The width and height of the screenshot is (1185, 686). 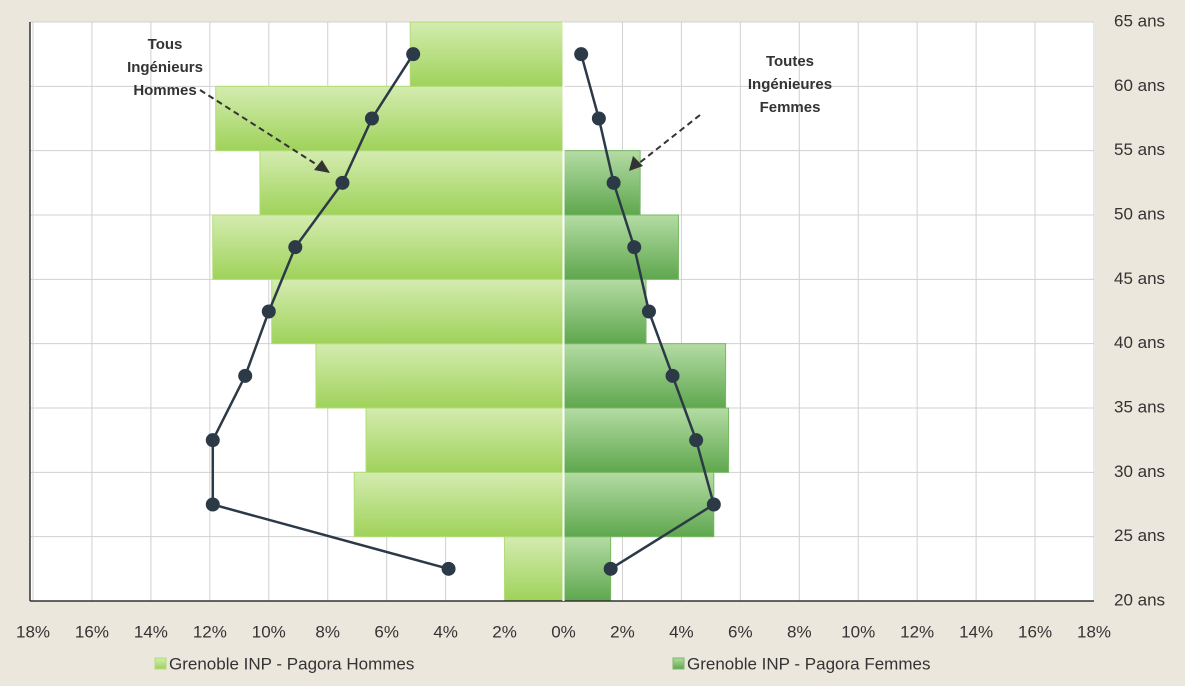 I want to click on annotation: Toutes, so click(x=790, y=61).